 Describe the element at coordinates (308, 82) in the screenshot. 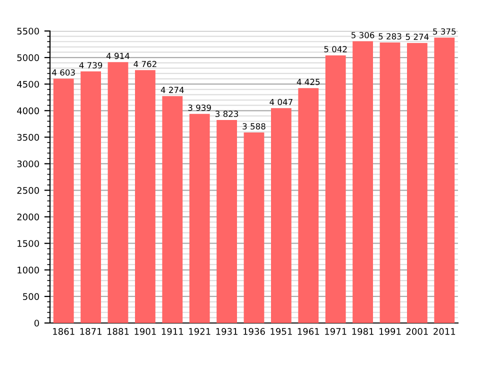

I see `data-label: 4 425` at that location.